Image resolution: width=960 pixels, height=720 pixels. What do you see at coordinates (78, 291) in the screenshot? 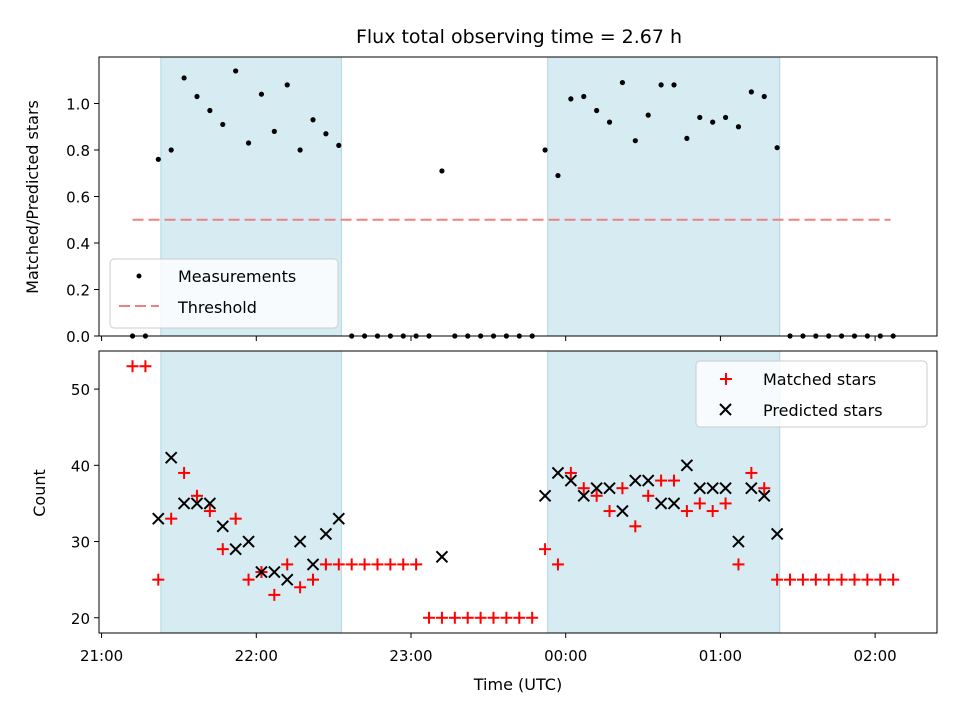
I see `top-ytick-label: 0.2` at bounding box center [78, 291].